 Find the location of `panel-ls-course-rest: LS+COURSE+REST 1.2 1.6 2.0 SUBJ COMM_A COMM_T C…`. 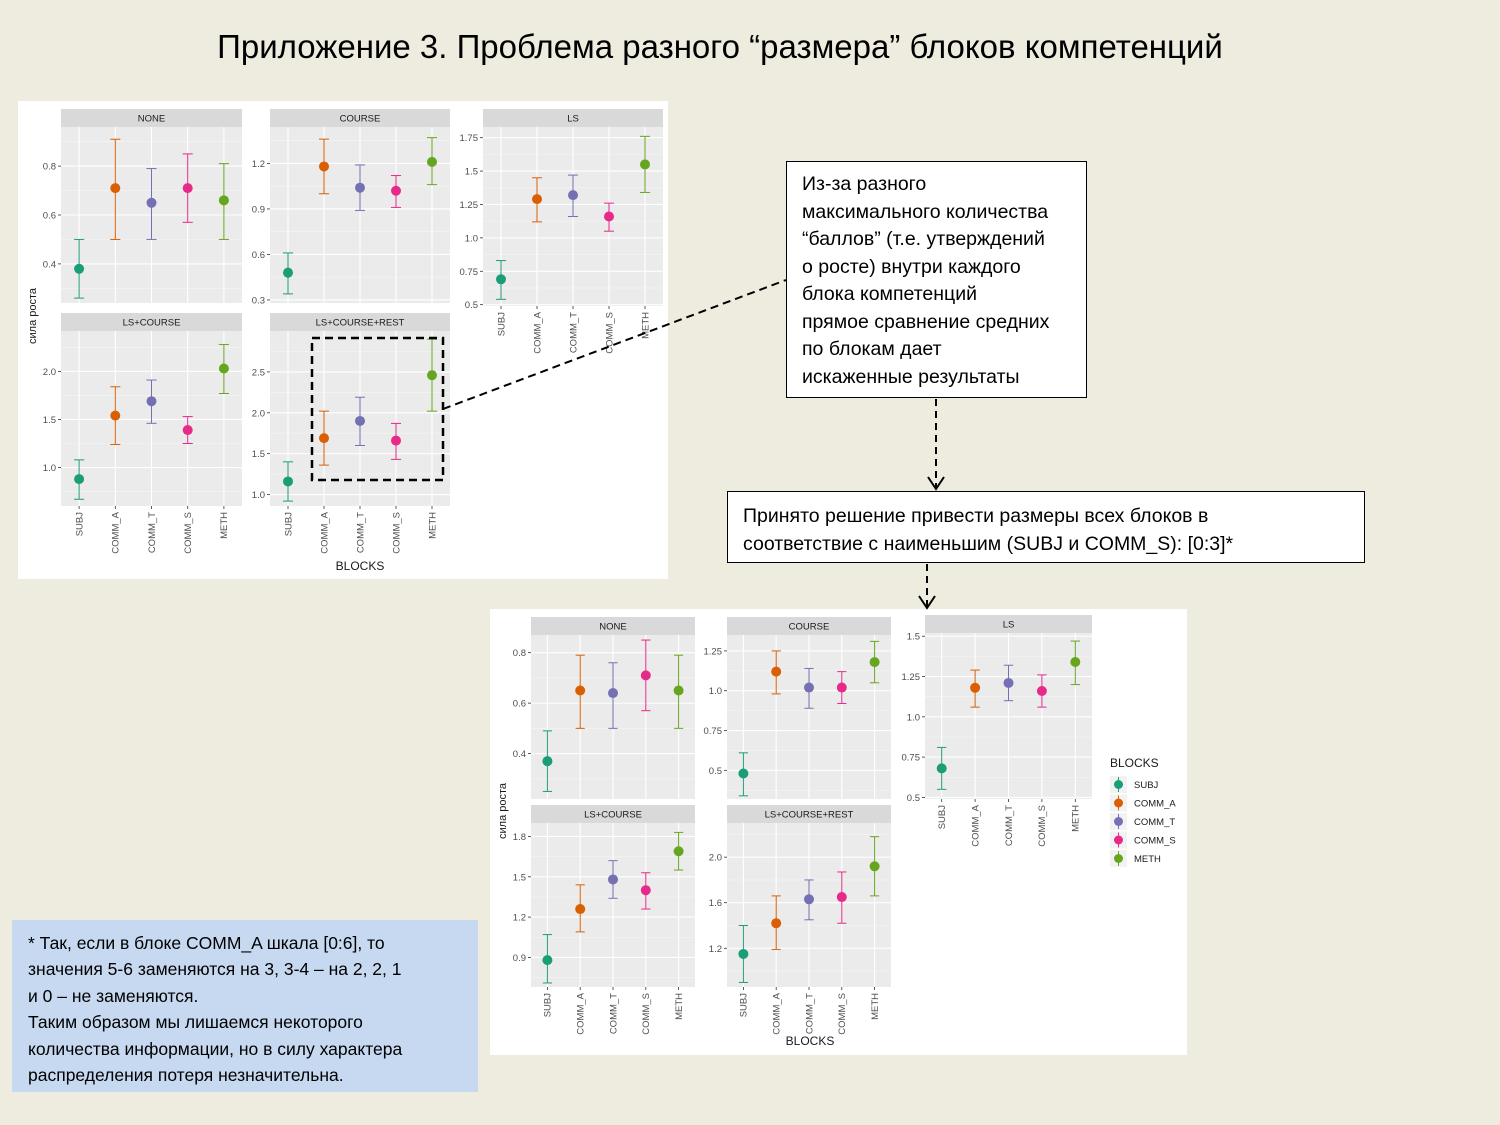

panel-ls-course-rest: LS+COURSE+REST 1.2 1.6 2.0 SUBJ COMM_A COMM_T C… is located at coordinates (800, 920).